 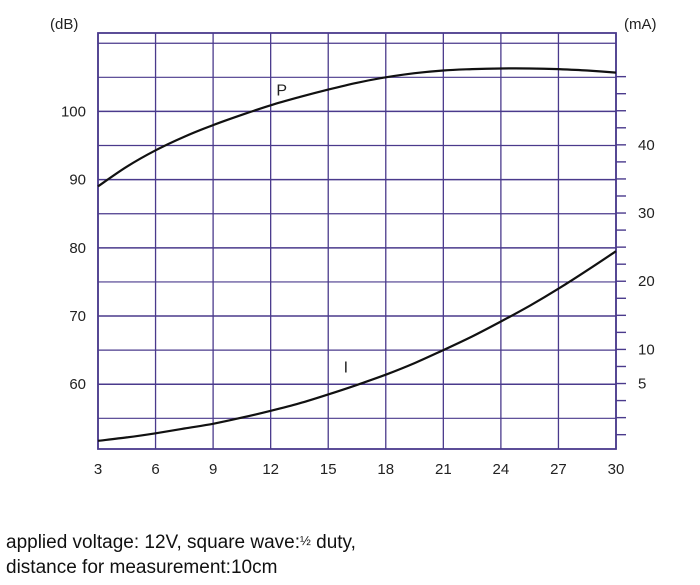 What do you see at coordinates (153, 542) in the screenshot?
I see `notes-line-1-prefix: applied voltage: 12V, square wave:` at bounding box center [153, 542].